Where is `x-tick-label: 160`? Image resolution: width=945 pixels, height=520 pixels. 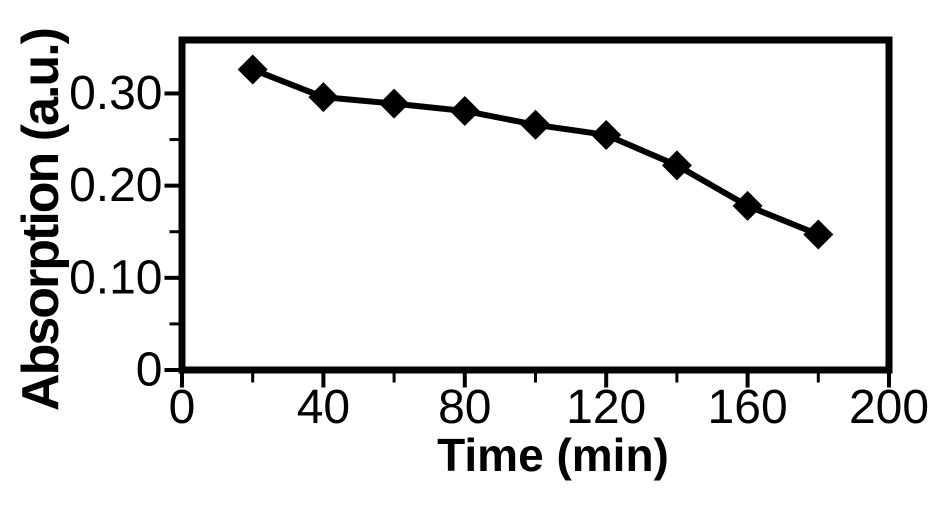 x-tick-label: 160 is located at coordinates (748, 407).